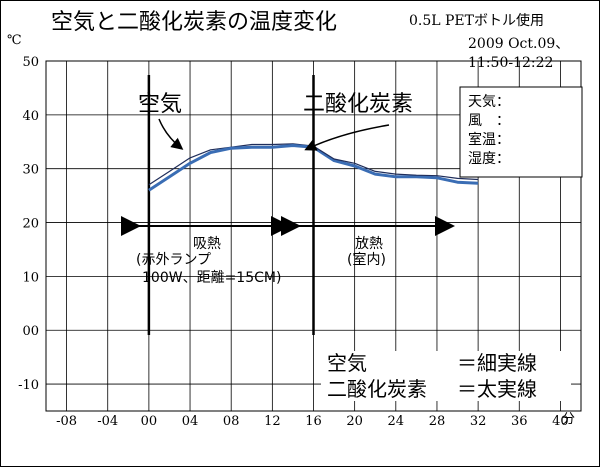 The width and height of the screenshot is (600, 467). Describe the element at coordinates (478, 421) in the screenshot. I see `x-tick-label: 32` at that location.